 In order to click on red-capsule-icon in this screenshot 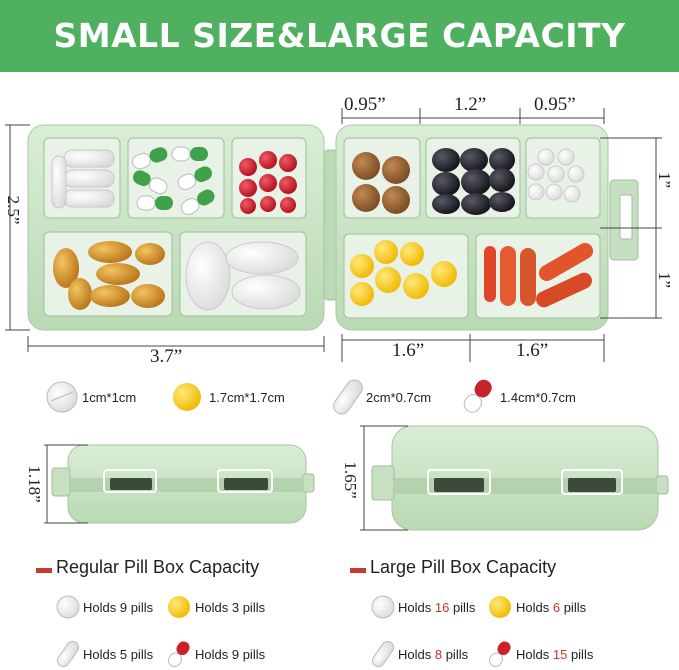, I will do `click(477, 396)`.